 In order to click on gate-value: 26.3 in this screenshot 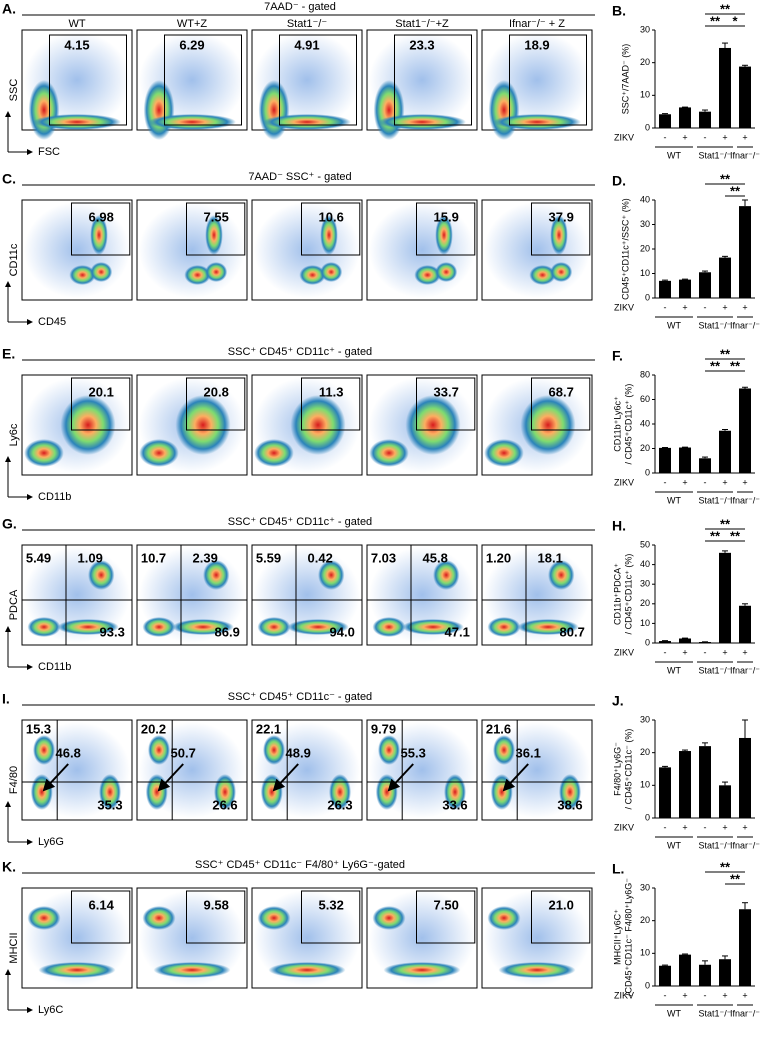, I will do `click(339, 804)`.